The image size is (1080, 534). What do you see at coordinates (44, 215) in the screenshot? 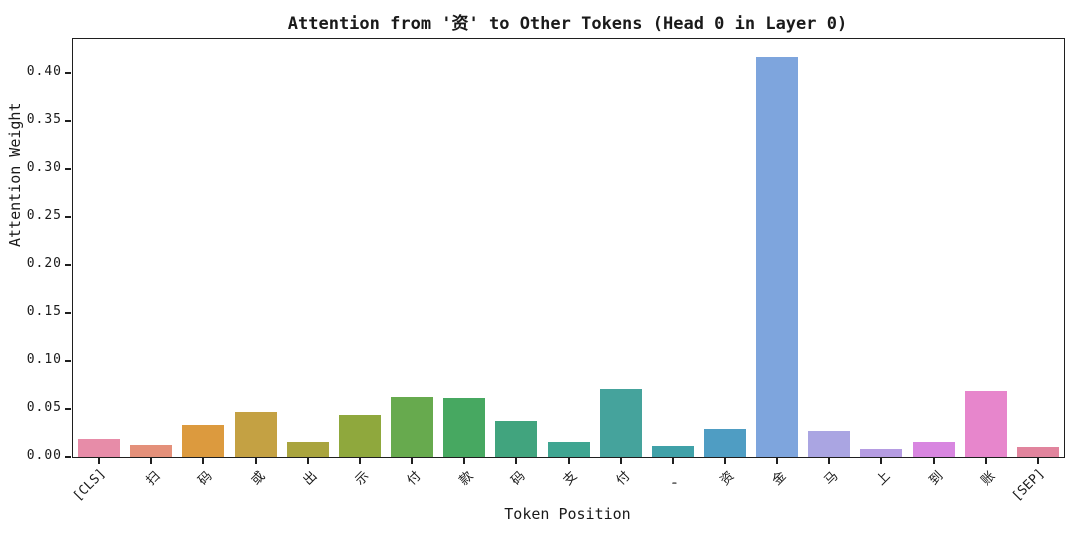
I see `y-tick-label: 0.25` at bounding box center [44, 215].